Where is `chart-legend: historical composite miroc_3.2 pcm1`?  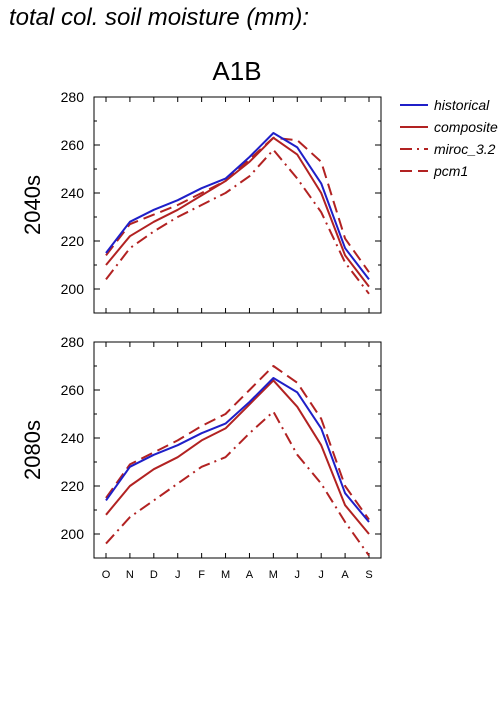
chart-legend: historical composite miroc_3.2 pcm1 is located at coordinates (449, 138).